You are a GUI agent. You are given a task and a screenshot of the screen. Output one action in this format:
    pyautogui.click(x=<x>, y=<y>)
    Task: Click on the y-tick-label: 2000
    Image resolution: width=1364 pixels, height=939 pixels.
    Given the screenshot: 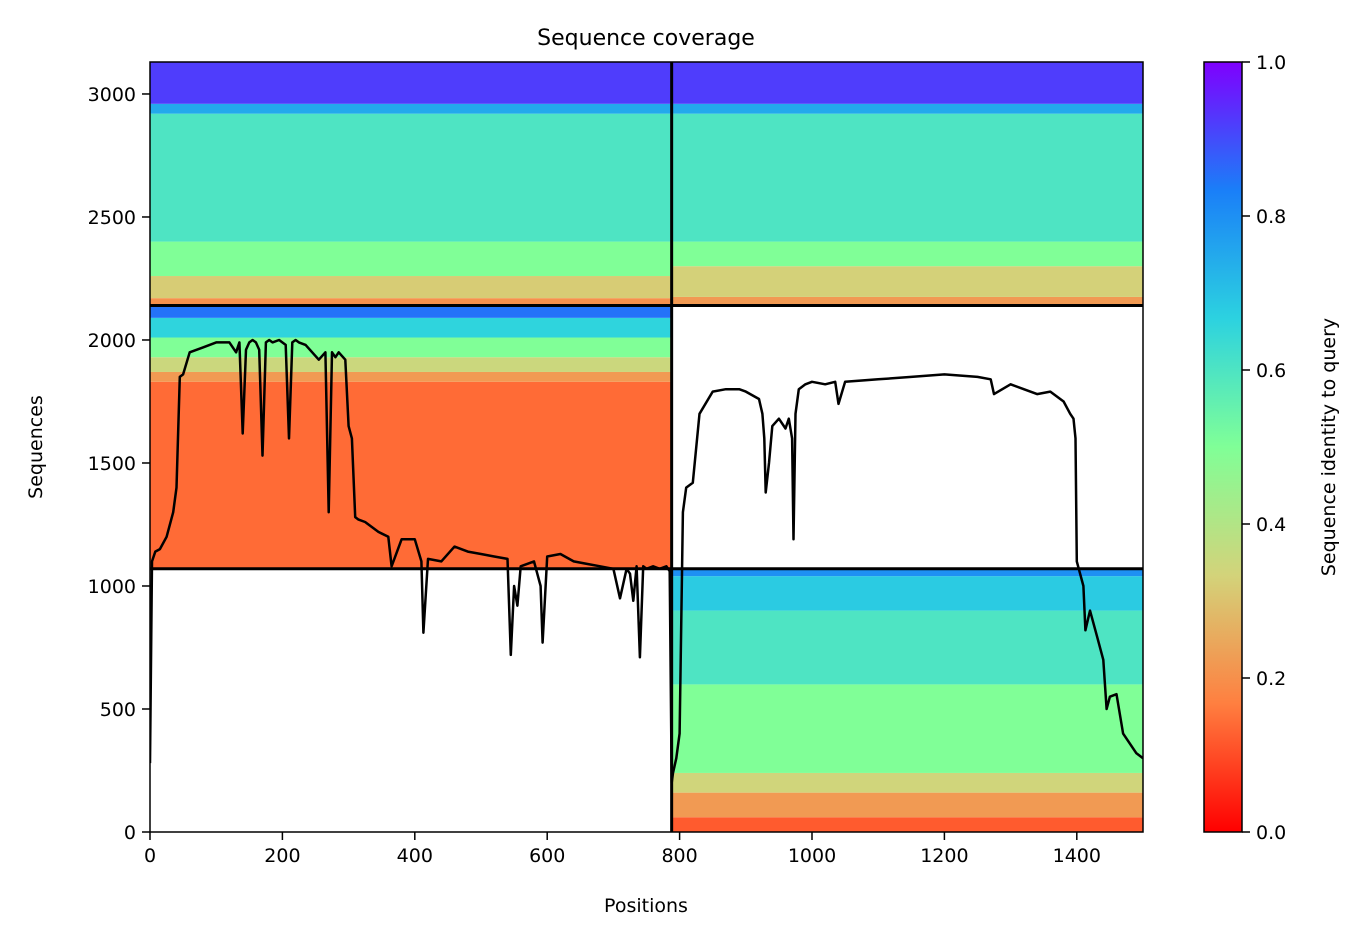 What is the action you would take?
    pyautogui.click(x=112, y=341)
    